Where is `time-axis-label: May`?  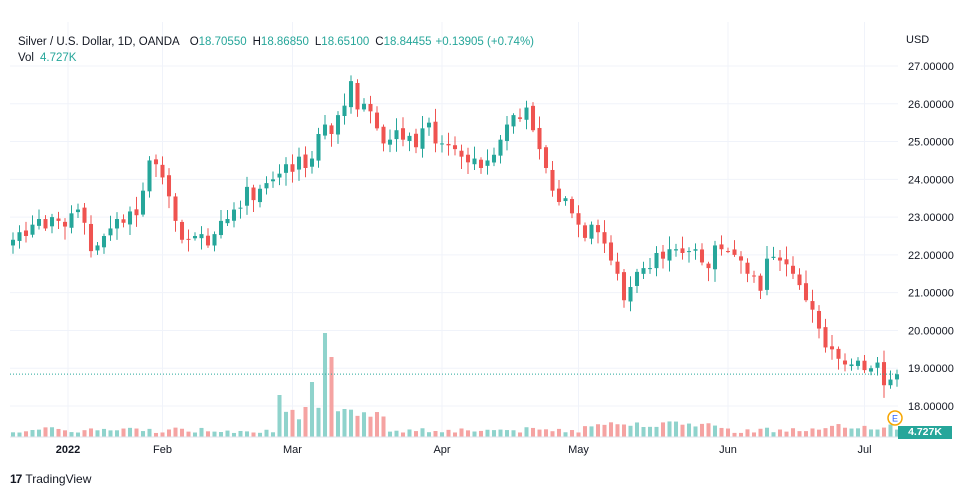
time-axis-label: May is located at coordinates (578, 450).